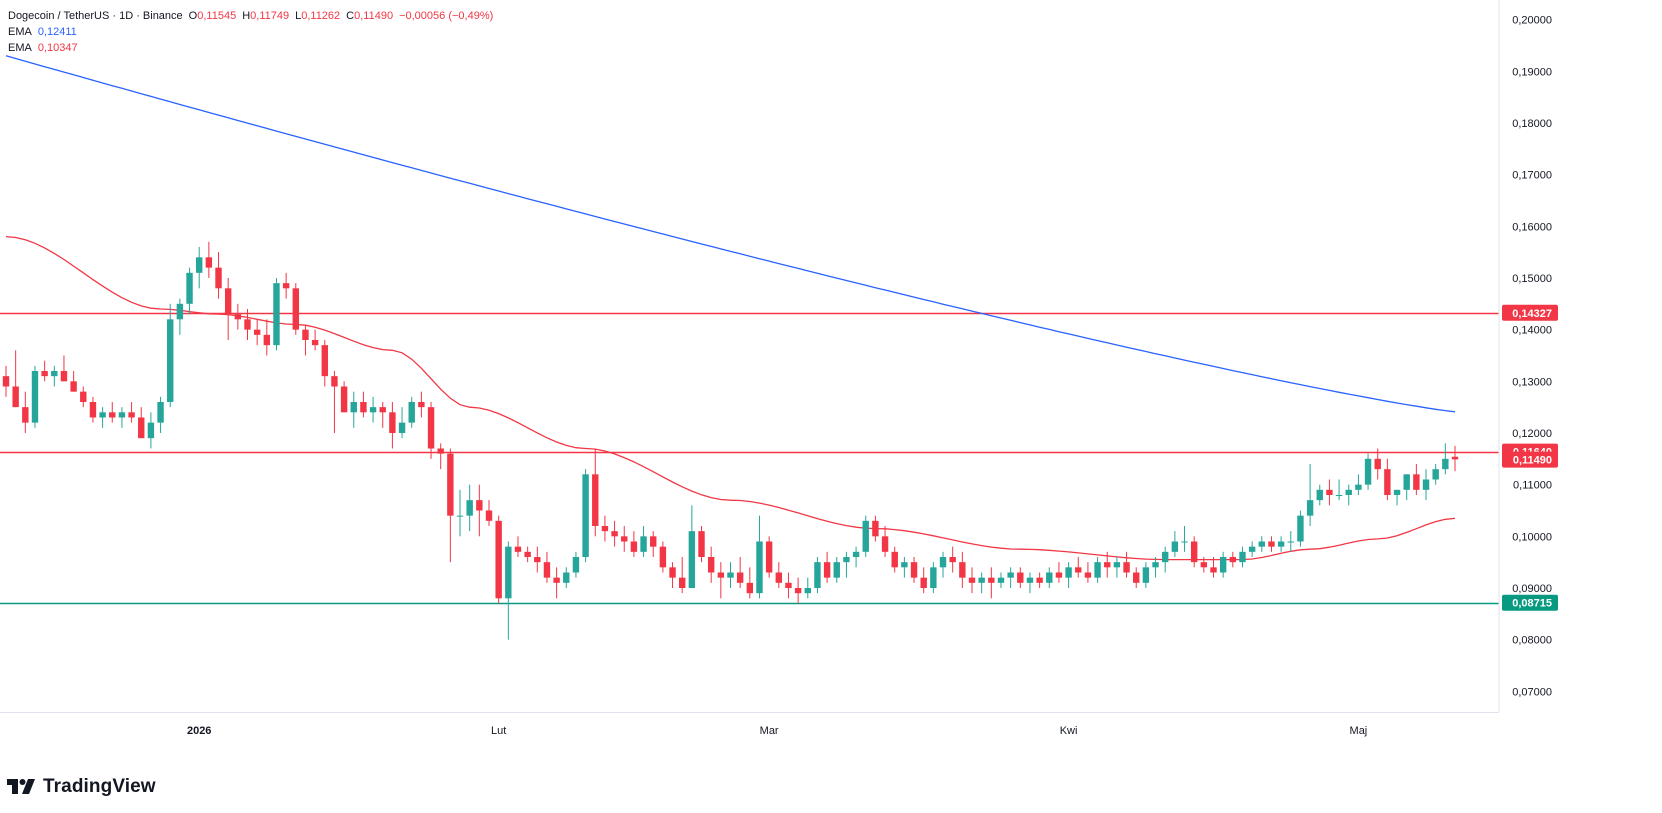 This screenshot has height=813, width=1662. Describe the element at coordinates (212, 16) in the screenshot. I see `ohlc-open: O0,11545` at that location.